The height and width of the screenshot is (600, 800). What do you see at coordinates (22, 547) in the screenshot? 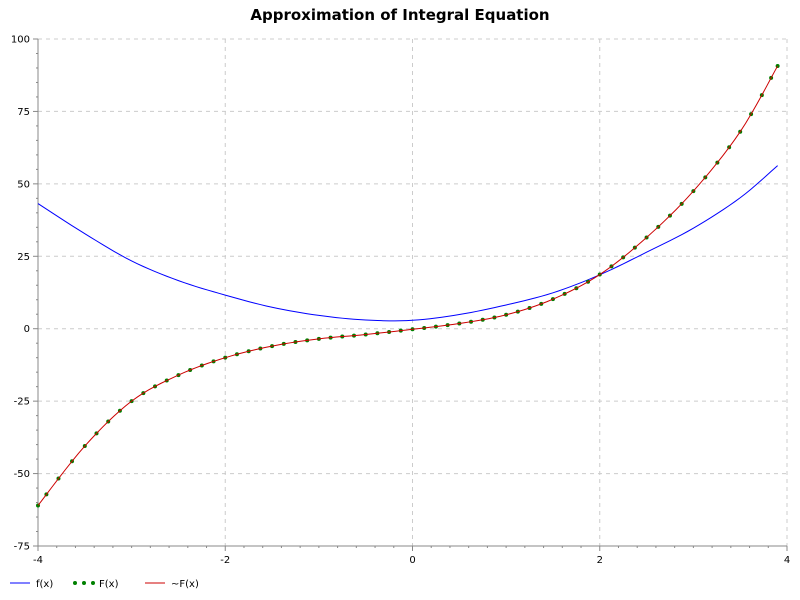
I see `y-tick-label: -75` at bounding box center [22, 547].